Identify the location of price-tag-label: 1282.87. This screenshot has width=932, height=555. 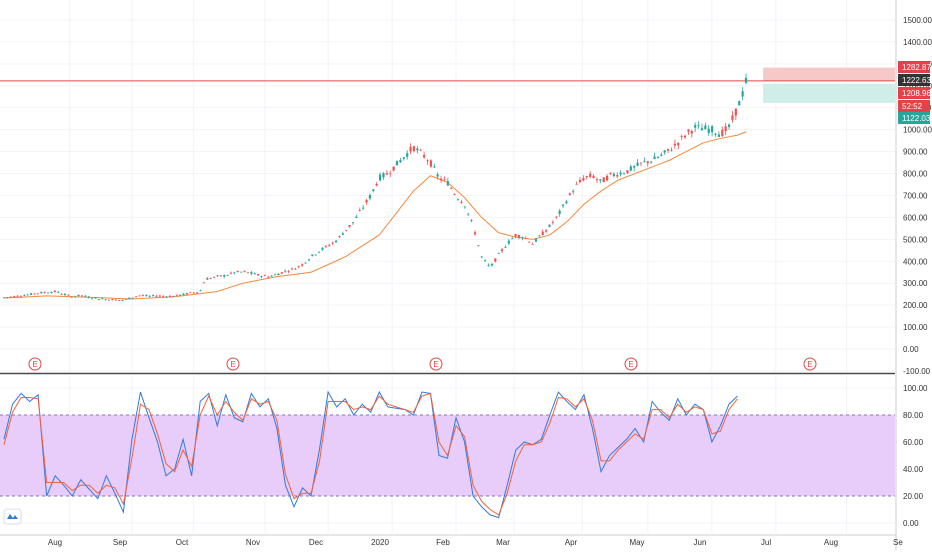
(916, 67).